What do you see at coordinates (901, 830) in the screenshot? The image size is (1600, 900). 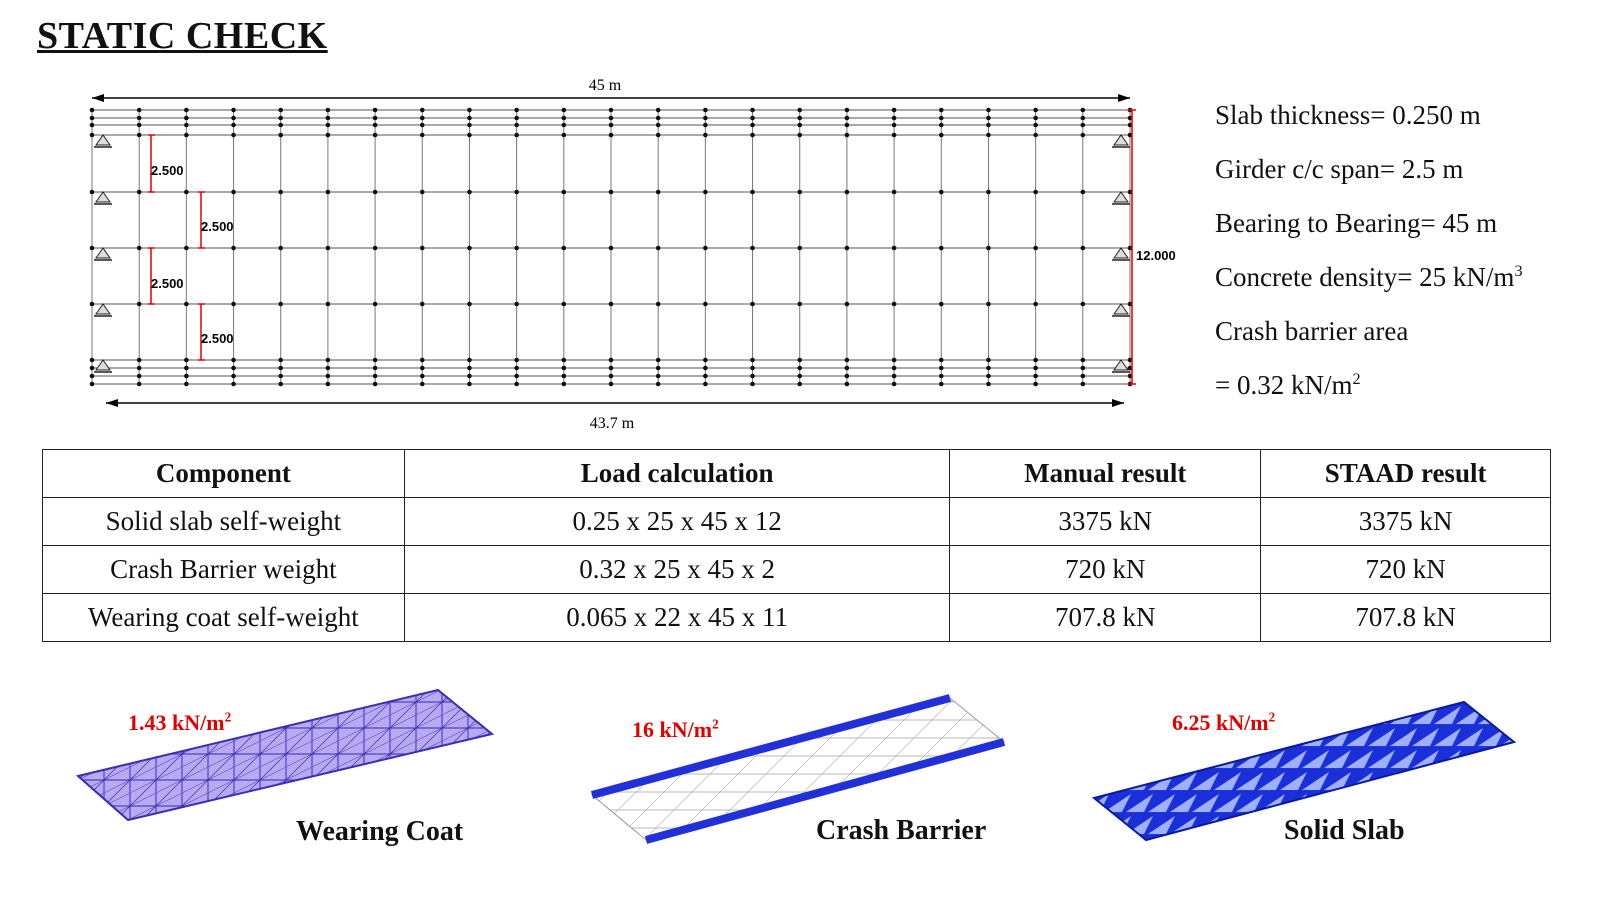 I see `crash-barrier-label: Crash Barrier` at bounding box center [901, 830].